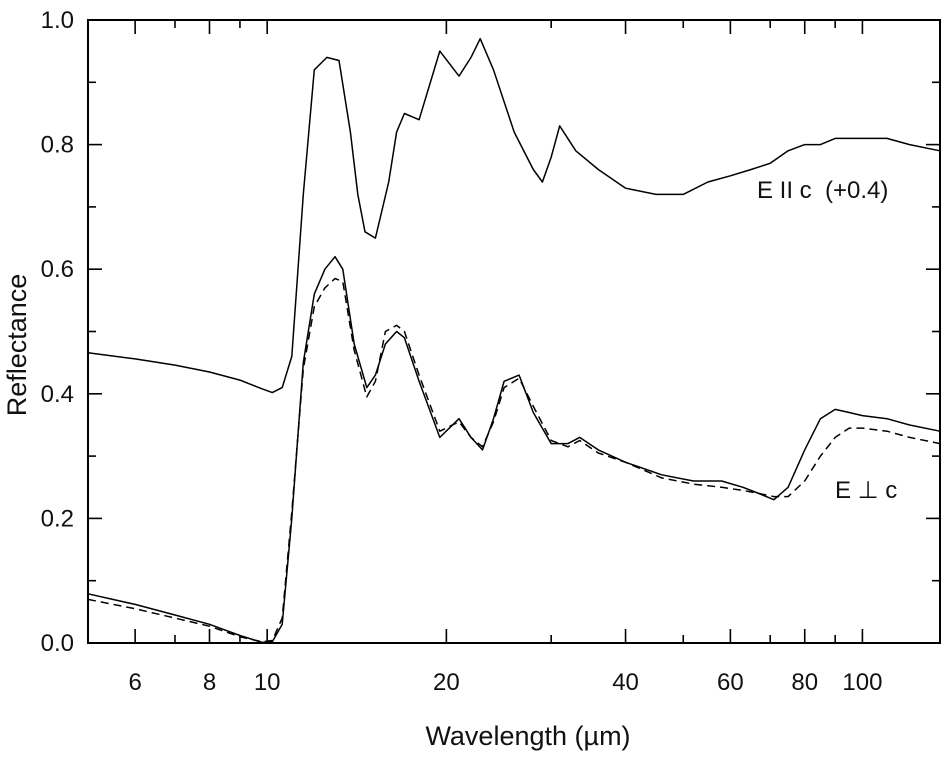 This screenshot has width=950, height=761. What do you see at coordinates (209, 682) in the screenshot?
I see `x-tick-label: 8` at bounding box center [209, 682].